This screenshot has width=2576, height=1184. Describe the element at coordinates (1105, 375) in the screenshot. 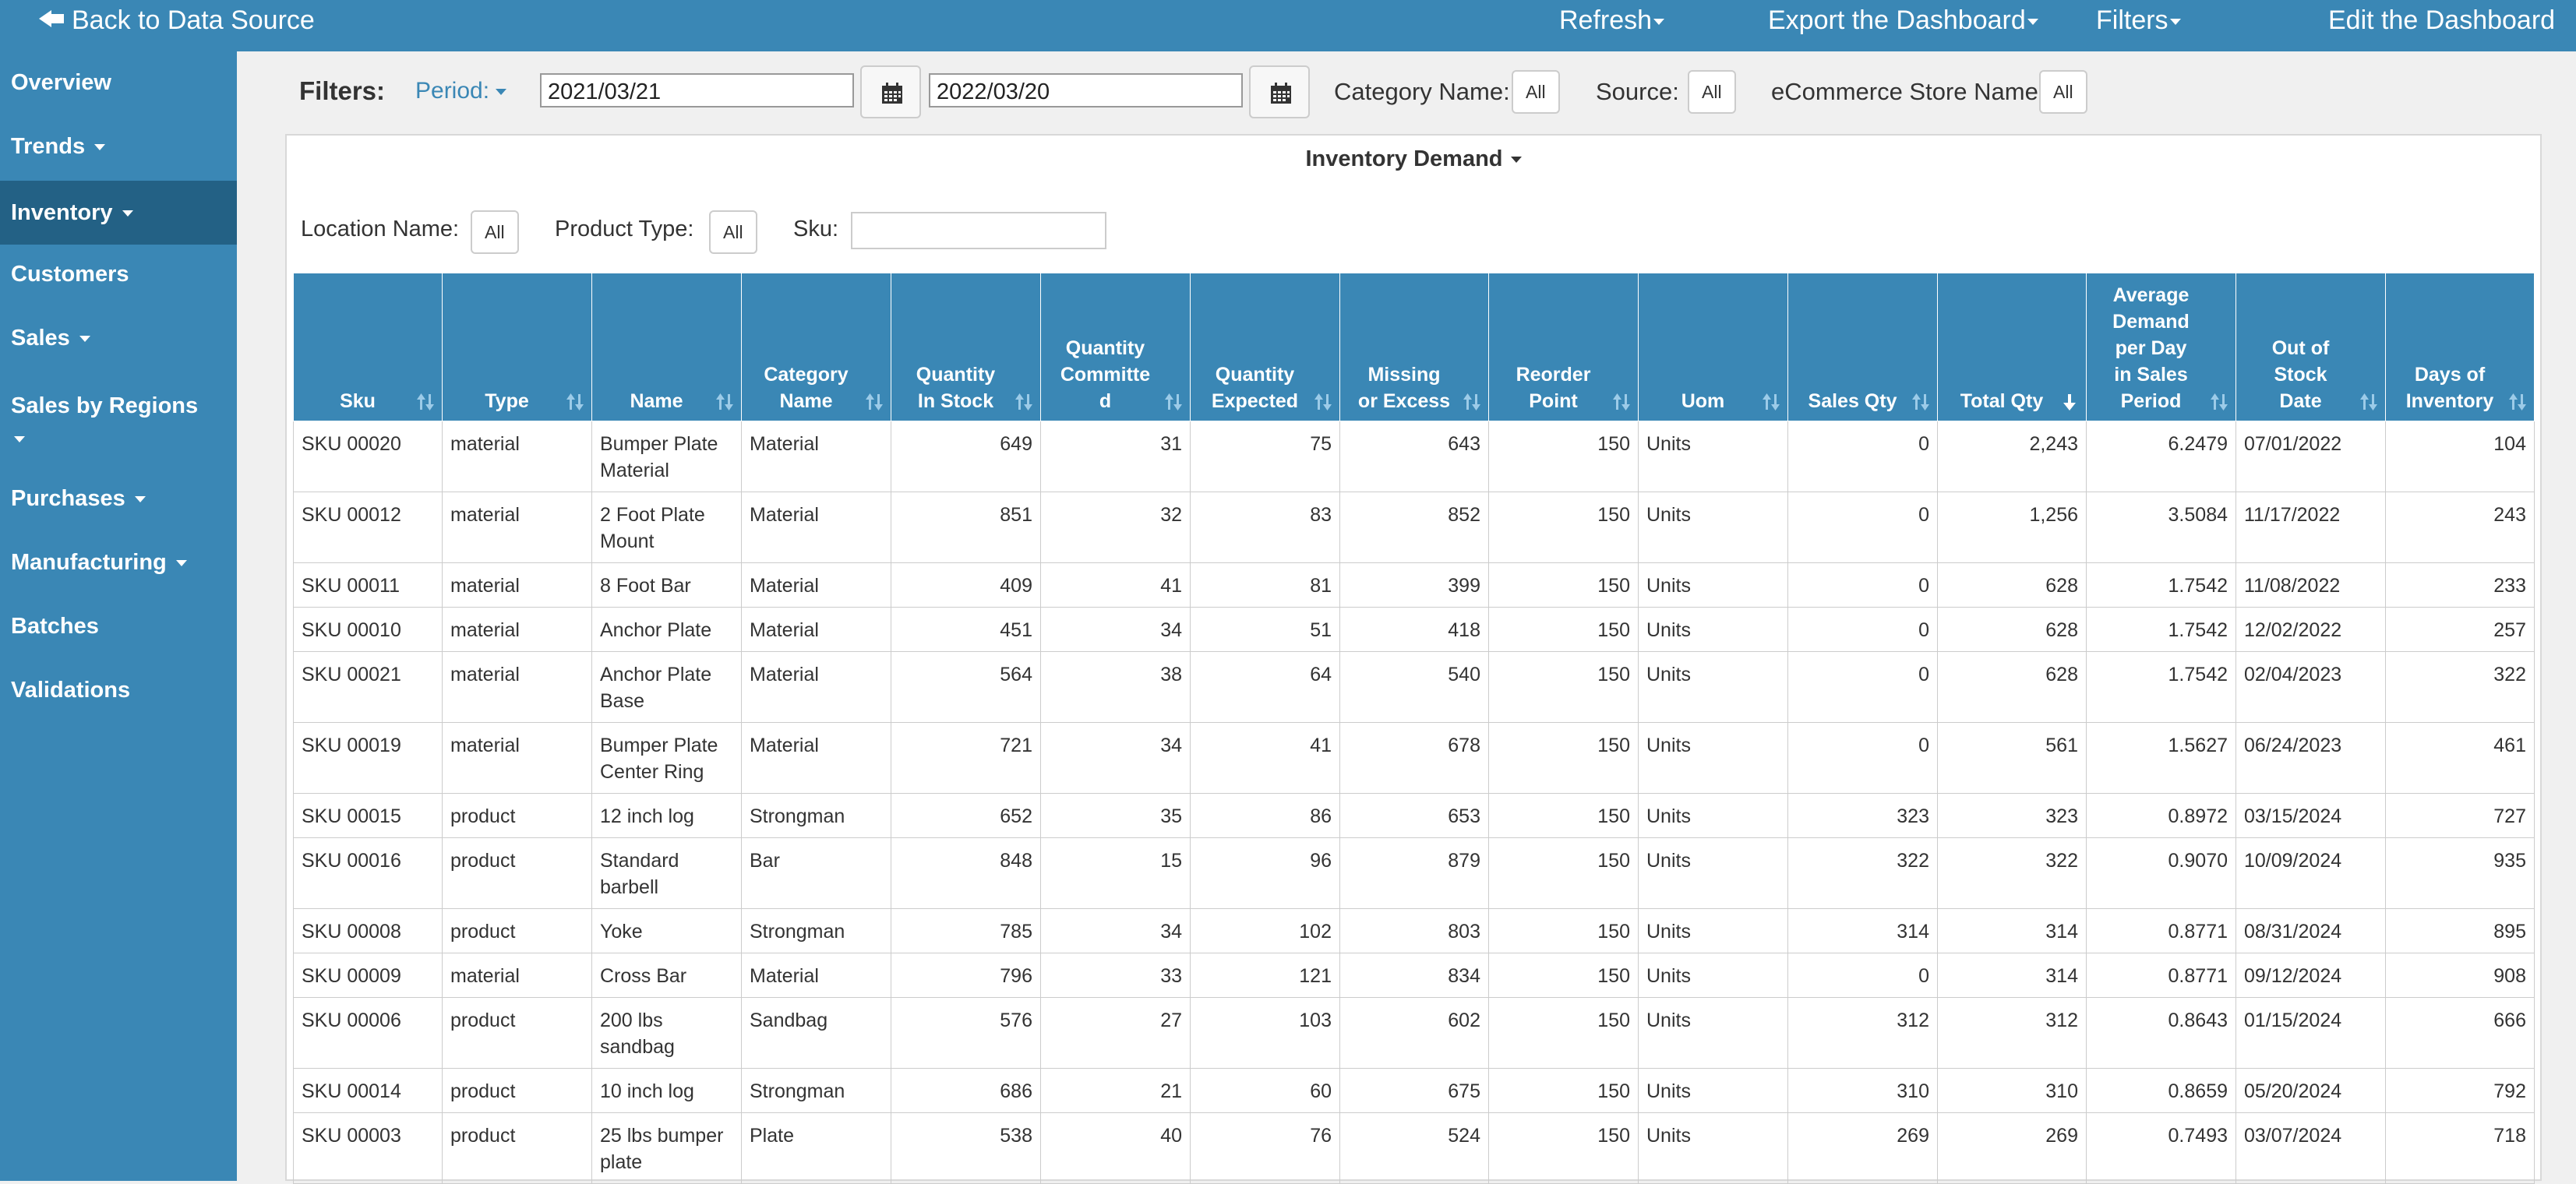

I see `column-header-text: Committe` at that location.